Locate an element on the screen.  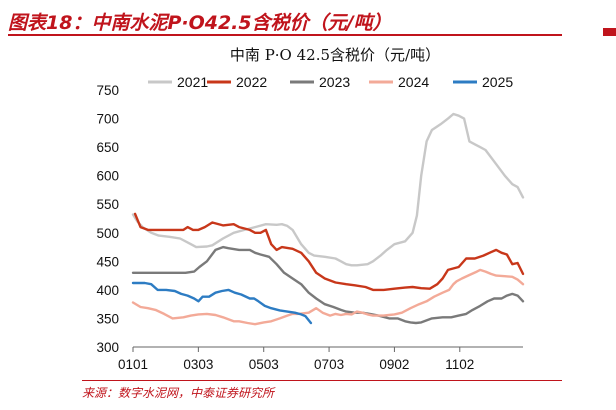
y-tick-label: 700 is located at coordinates (107, 119).